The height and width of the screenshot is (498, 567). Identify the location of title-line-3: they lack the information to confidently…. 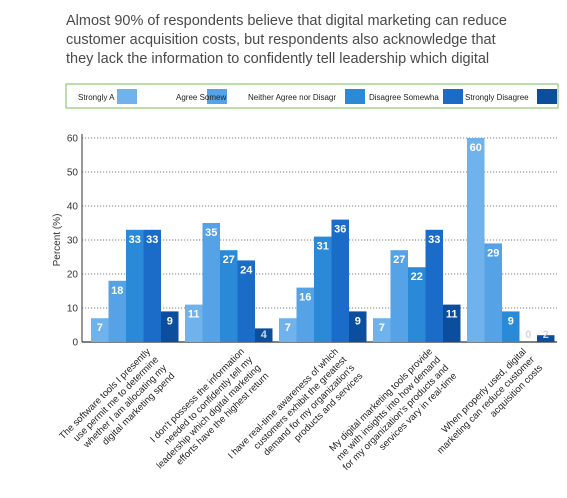
(278, 59).